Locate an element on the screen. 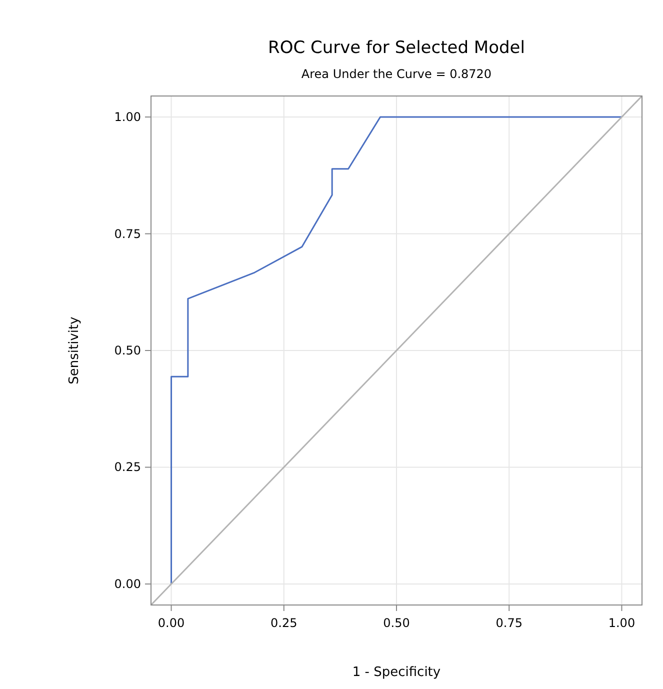 The image size is (663, 689). y-tick-label: 0.00 is located at coordinates (127, 583).